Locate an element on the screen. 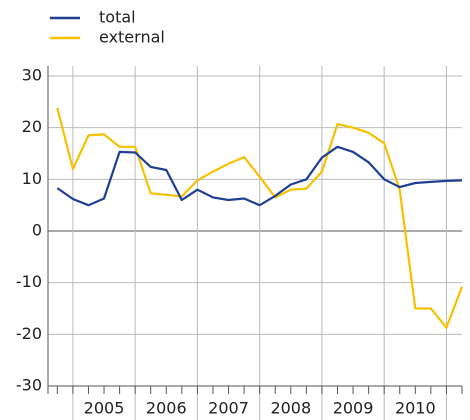 The width and height of the screenshot is (470, 420). y-tick-label: 30 is located at coordinates (32, 75).